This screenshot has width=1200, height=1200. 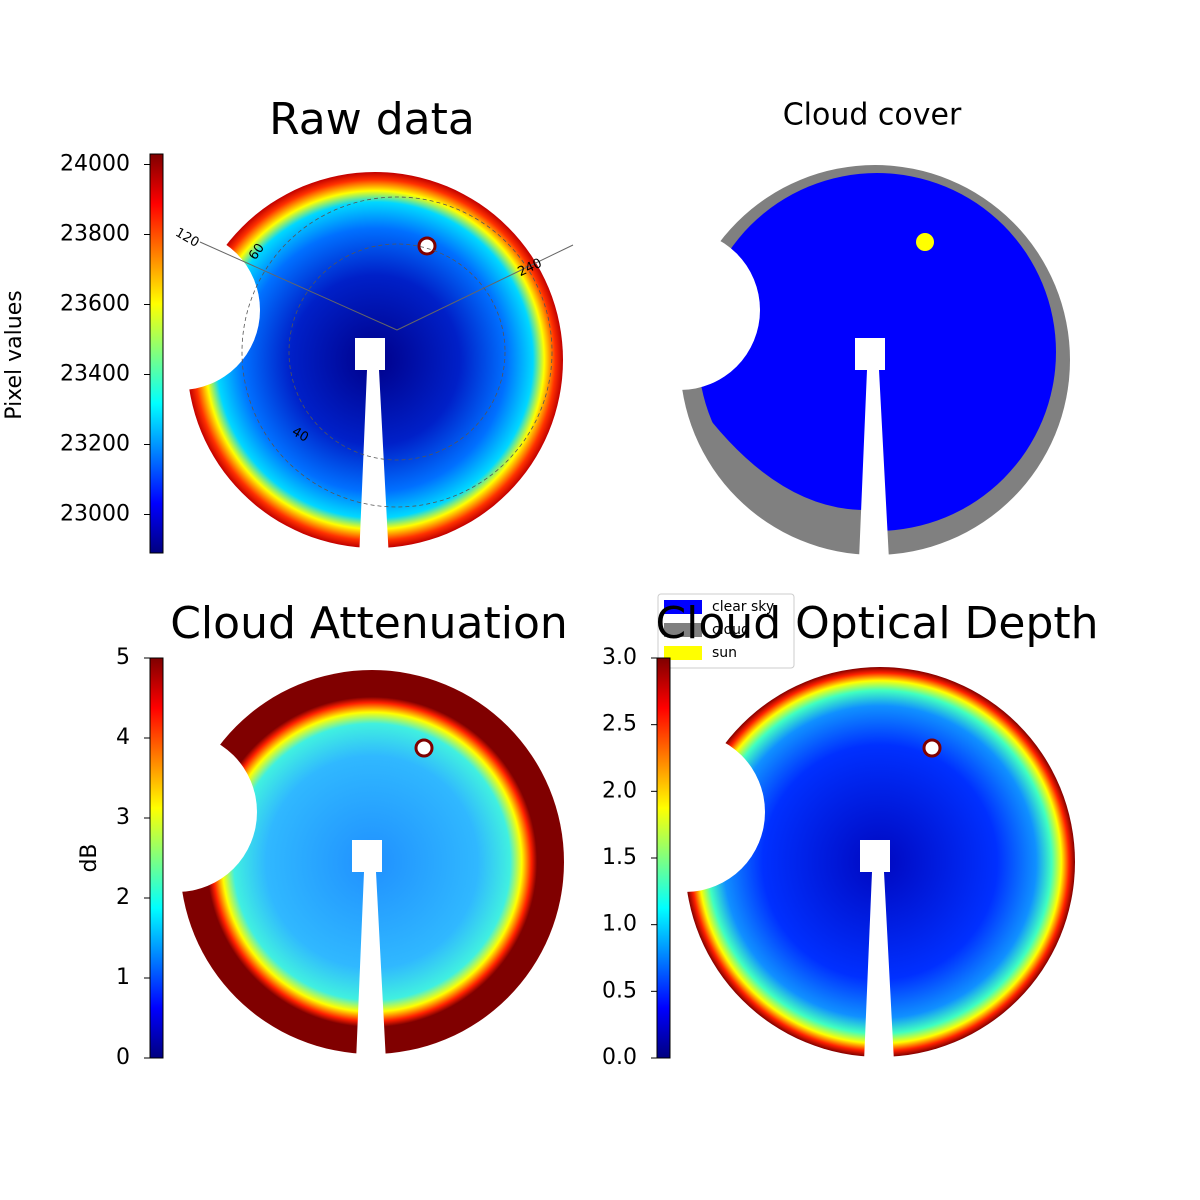 What do you see at coordinates (95, 514) in the screenshot?
I see `colorbar-tick-label: 23000` at bounding box center [95, 514].